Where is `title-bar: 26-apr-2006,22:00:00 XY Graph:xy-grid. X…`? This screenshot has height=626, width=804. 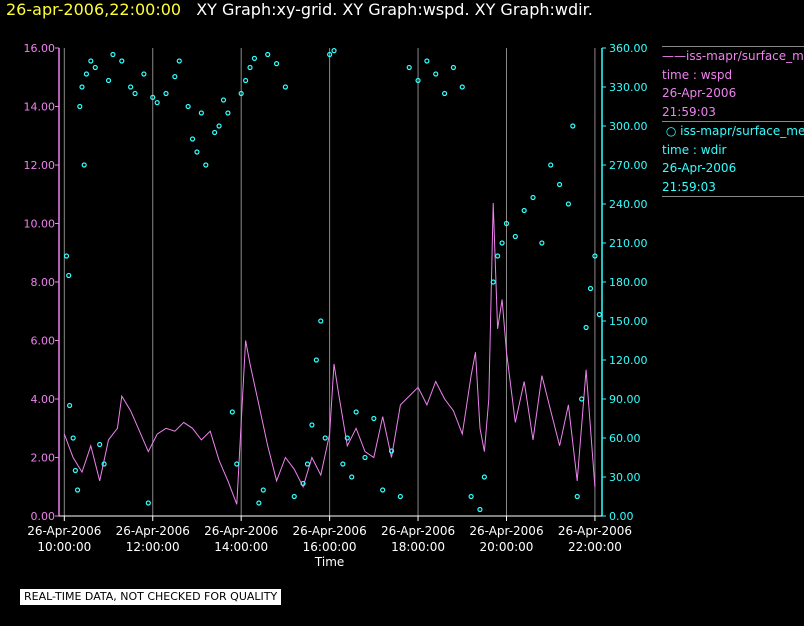
title-bar: 26-apr-2006,22:00:00 XY Graph:xy-grid. X… is located at coordinates (299, 12).